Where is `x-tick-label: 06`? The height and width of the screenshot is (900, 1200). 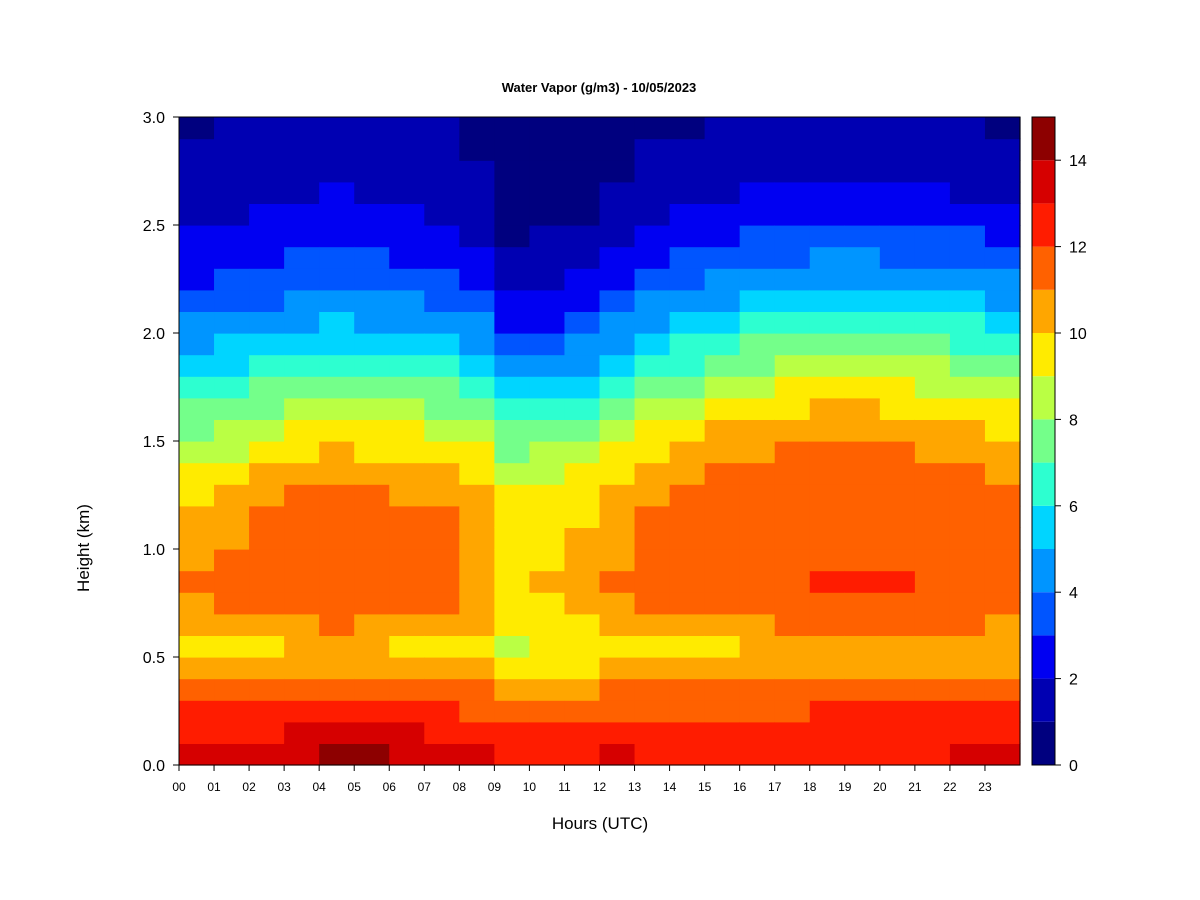 x-tick-label: 06 is located at coordinates (390, 787).